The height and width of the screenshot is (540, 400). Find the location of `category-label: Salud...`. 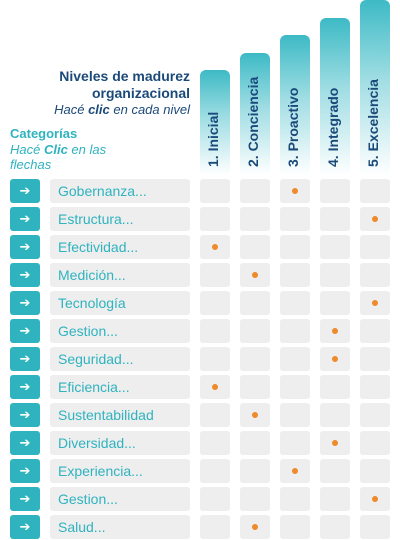

category-label: Salud... is located at coordinates (120, 527).